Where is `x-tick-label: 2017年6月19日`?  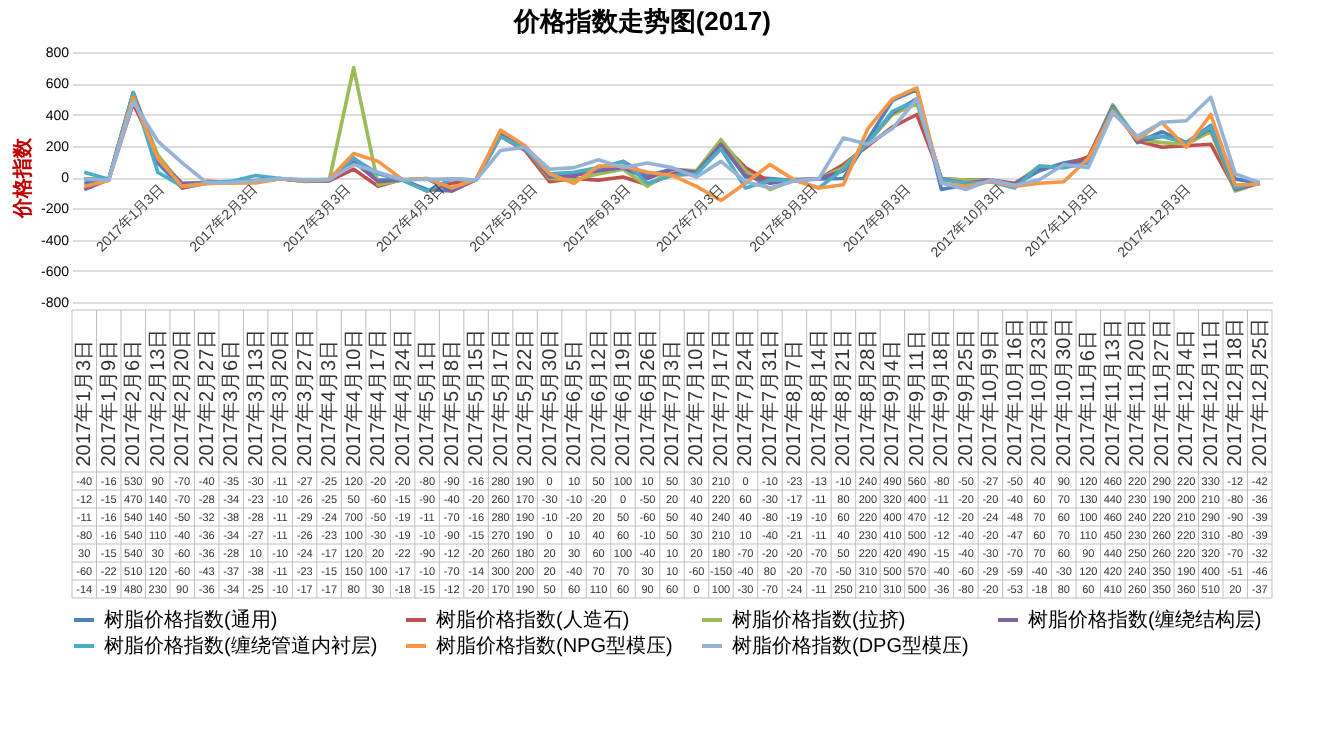 x-tick-label: 2017年6月19日 is located at coordinates (623, 397).